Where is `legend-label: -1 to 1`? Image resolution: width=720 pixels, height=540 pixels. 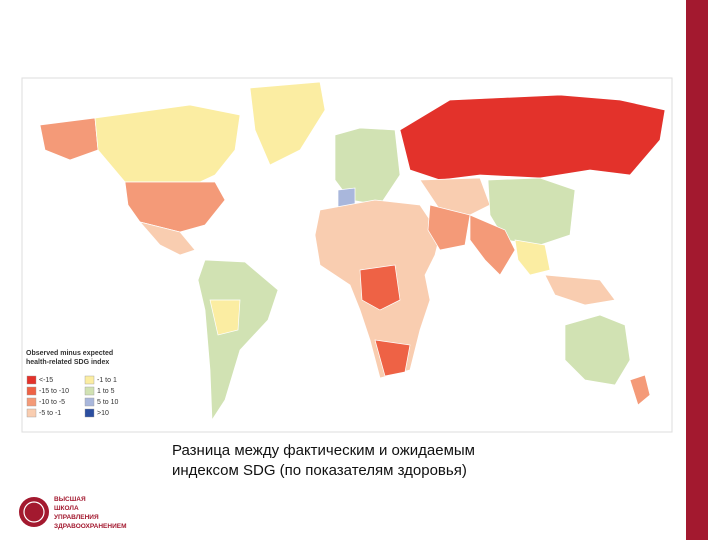 legend-label: -1 to 1 is located at coordinates (107, 380).